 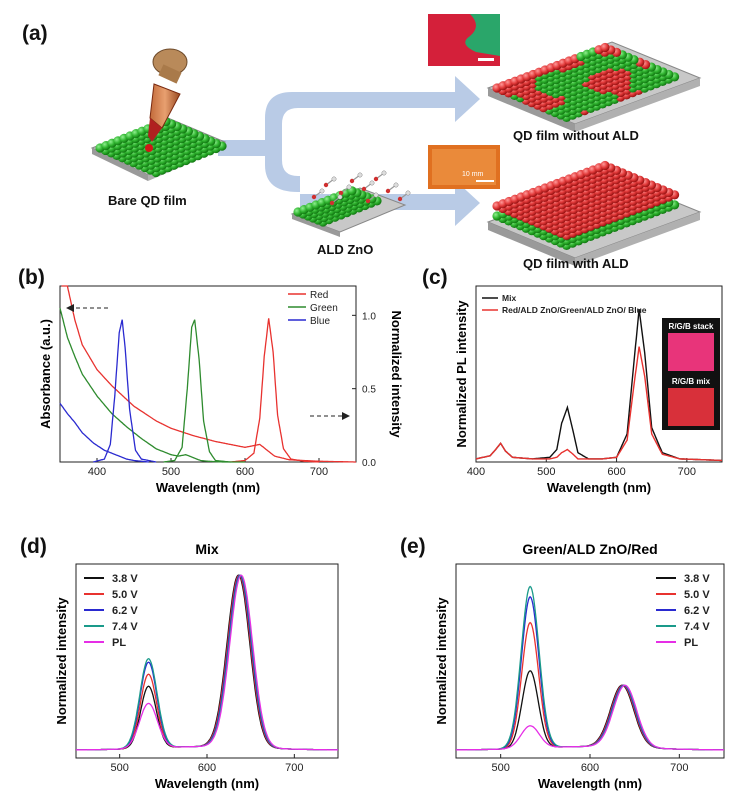 What do you see at coordinates (147, 200) in the screenshot?
I see `bare-film-caption: Bare QD film` at bounding box center [147, 200].